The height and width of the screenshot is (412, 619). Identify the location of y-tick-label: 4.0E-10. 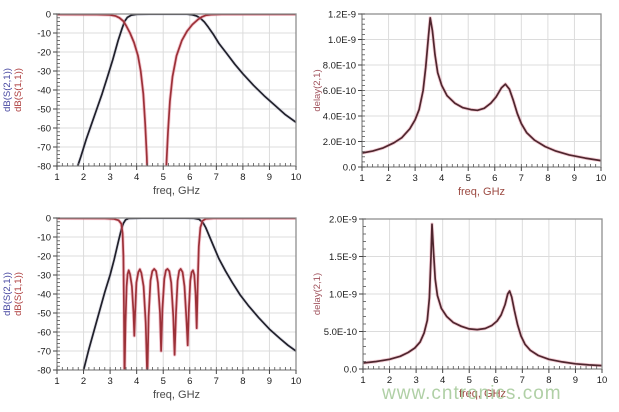
(339, 117).